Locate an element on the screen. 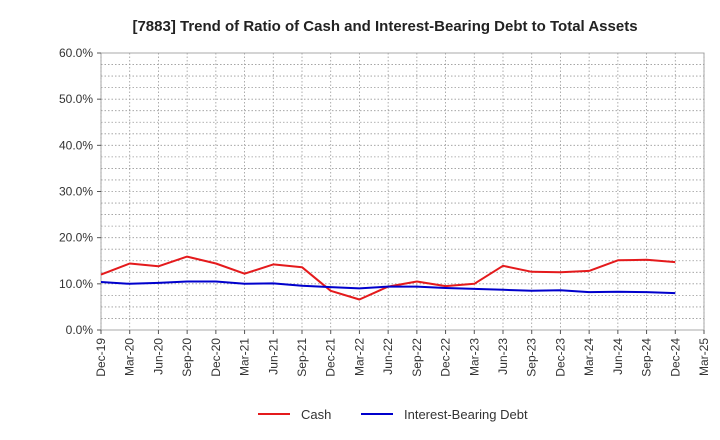  x-tick-label: Dec-22 is located at coordinates (446, 357).